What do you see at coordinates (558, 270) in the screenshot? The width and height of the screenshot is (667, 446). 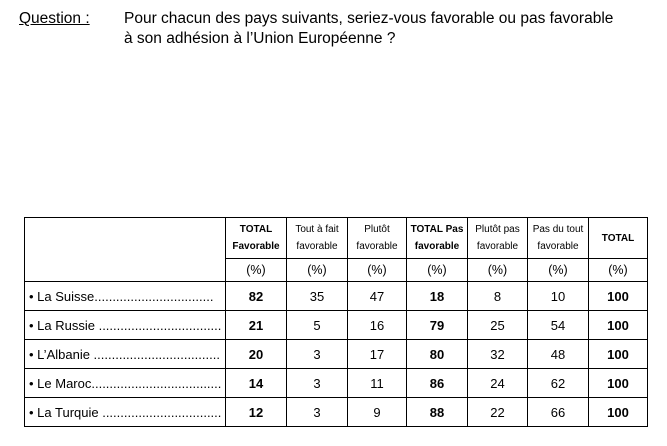 I see `column-unit-5: (%)` at bounding box center [558, 270].